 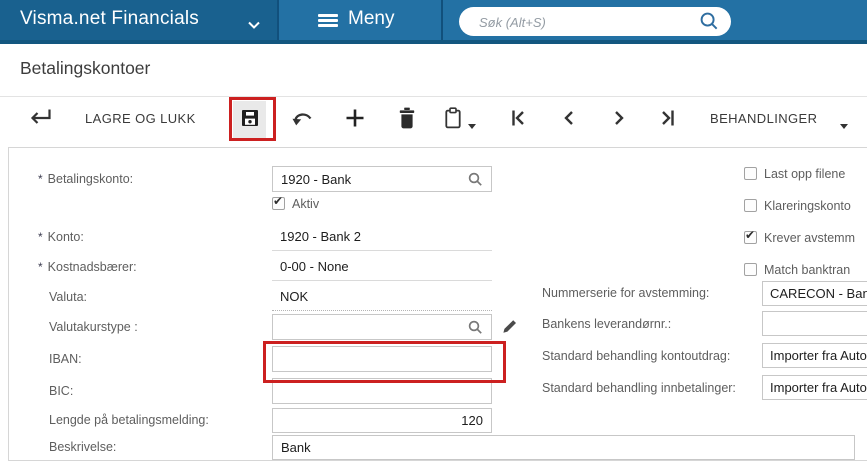 I want to click on krever-avstemming-label: Krever avstemm, so click(x=809, y=238).